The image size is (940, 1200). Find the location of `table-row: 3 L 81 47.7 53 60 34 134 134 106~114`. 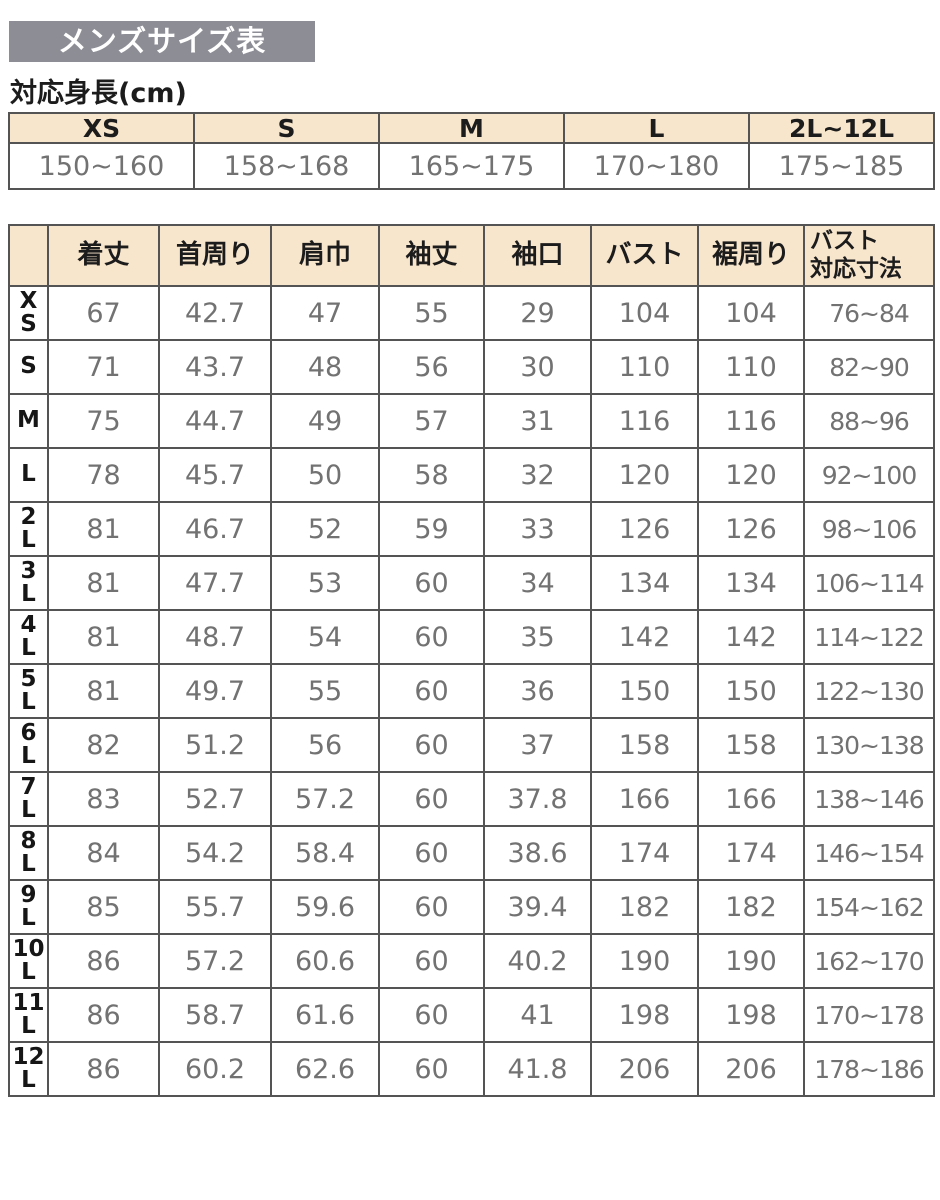

table-row: 3 L 81 47.7 53 60 34 134 134 106~114 is located at coordinates (471, 583).